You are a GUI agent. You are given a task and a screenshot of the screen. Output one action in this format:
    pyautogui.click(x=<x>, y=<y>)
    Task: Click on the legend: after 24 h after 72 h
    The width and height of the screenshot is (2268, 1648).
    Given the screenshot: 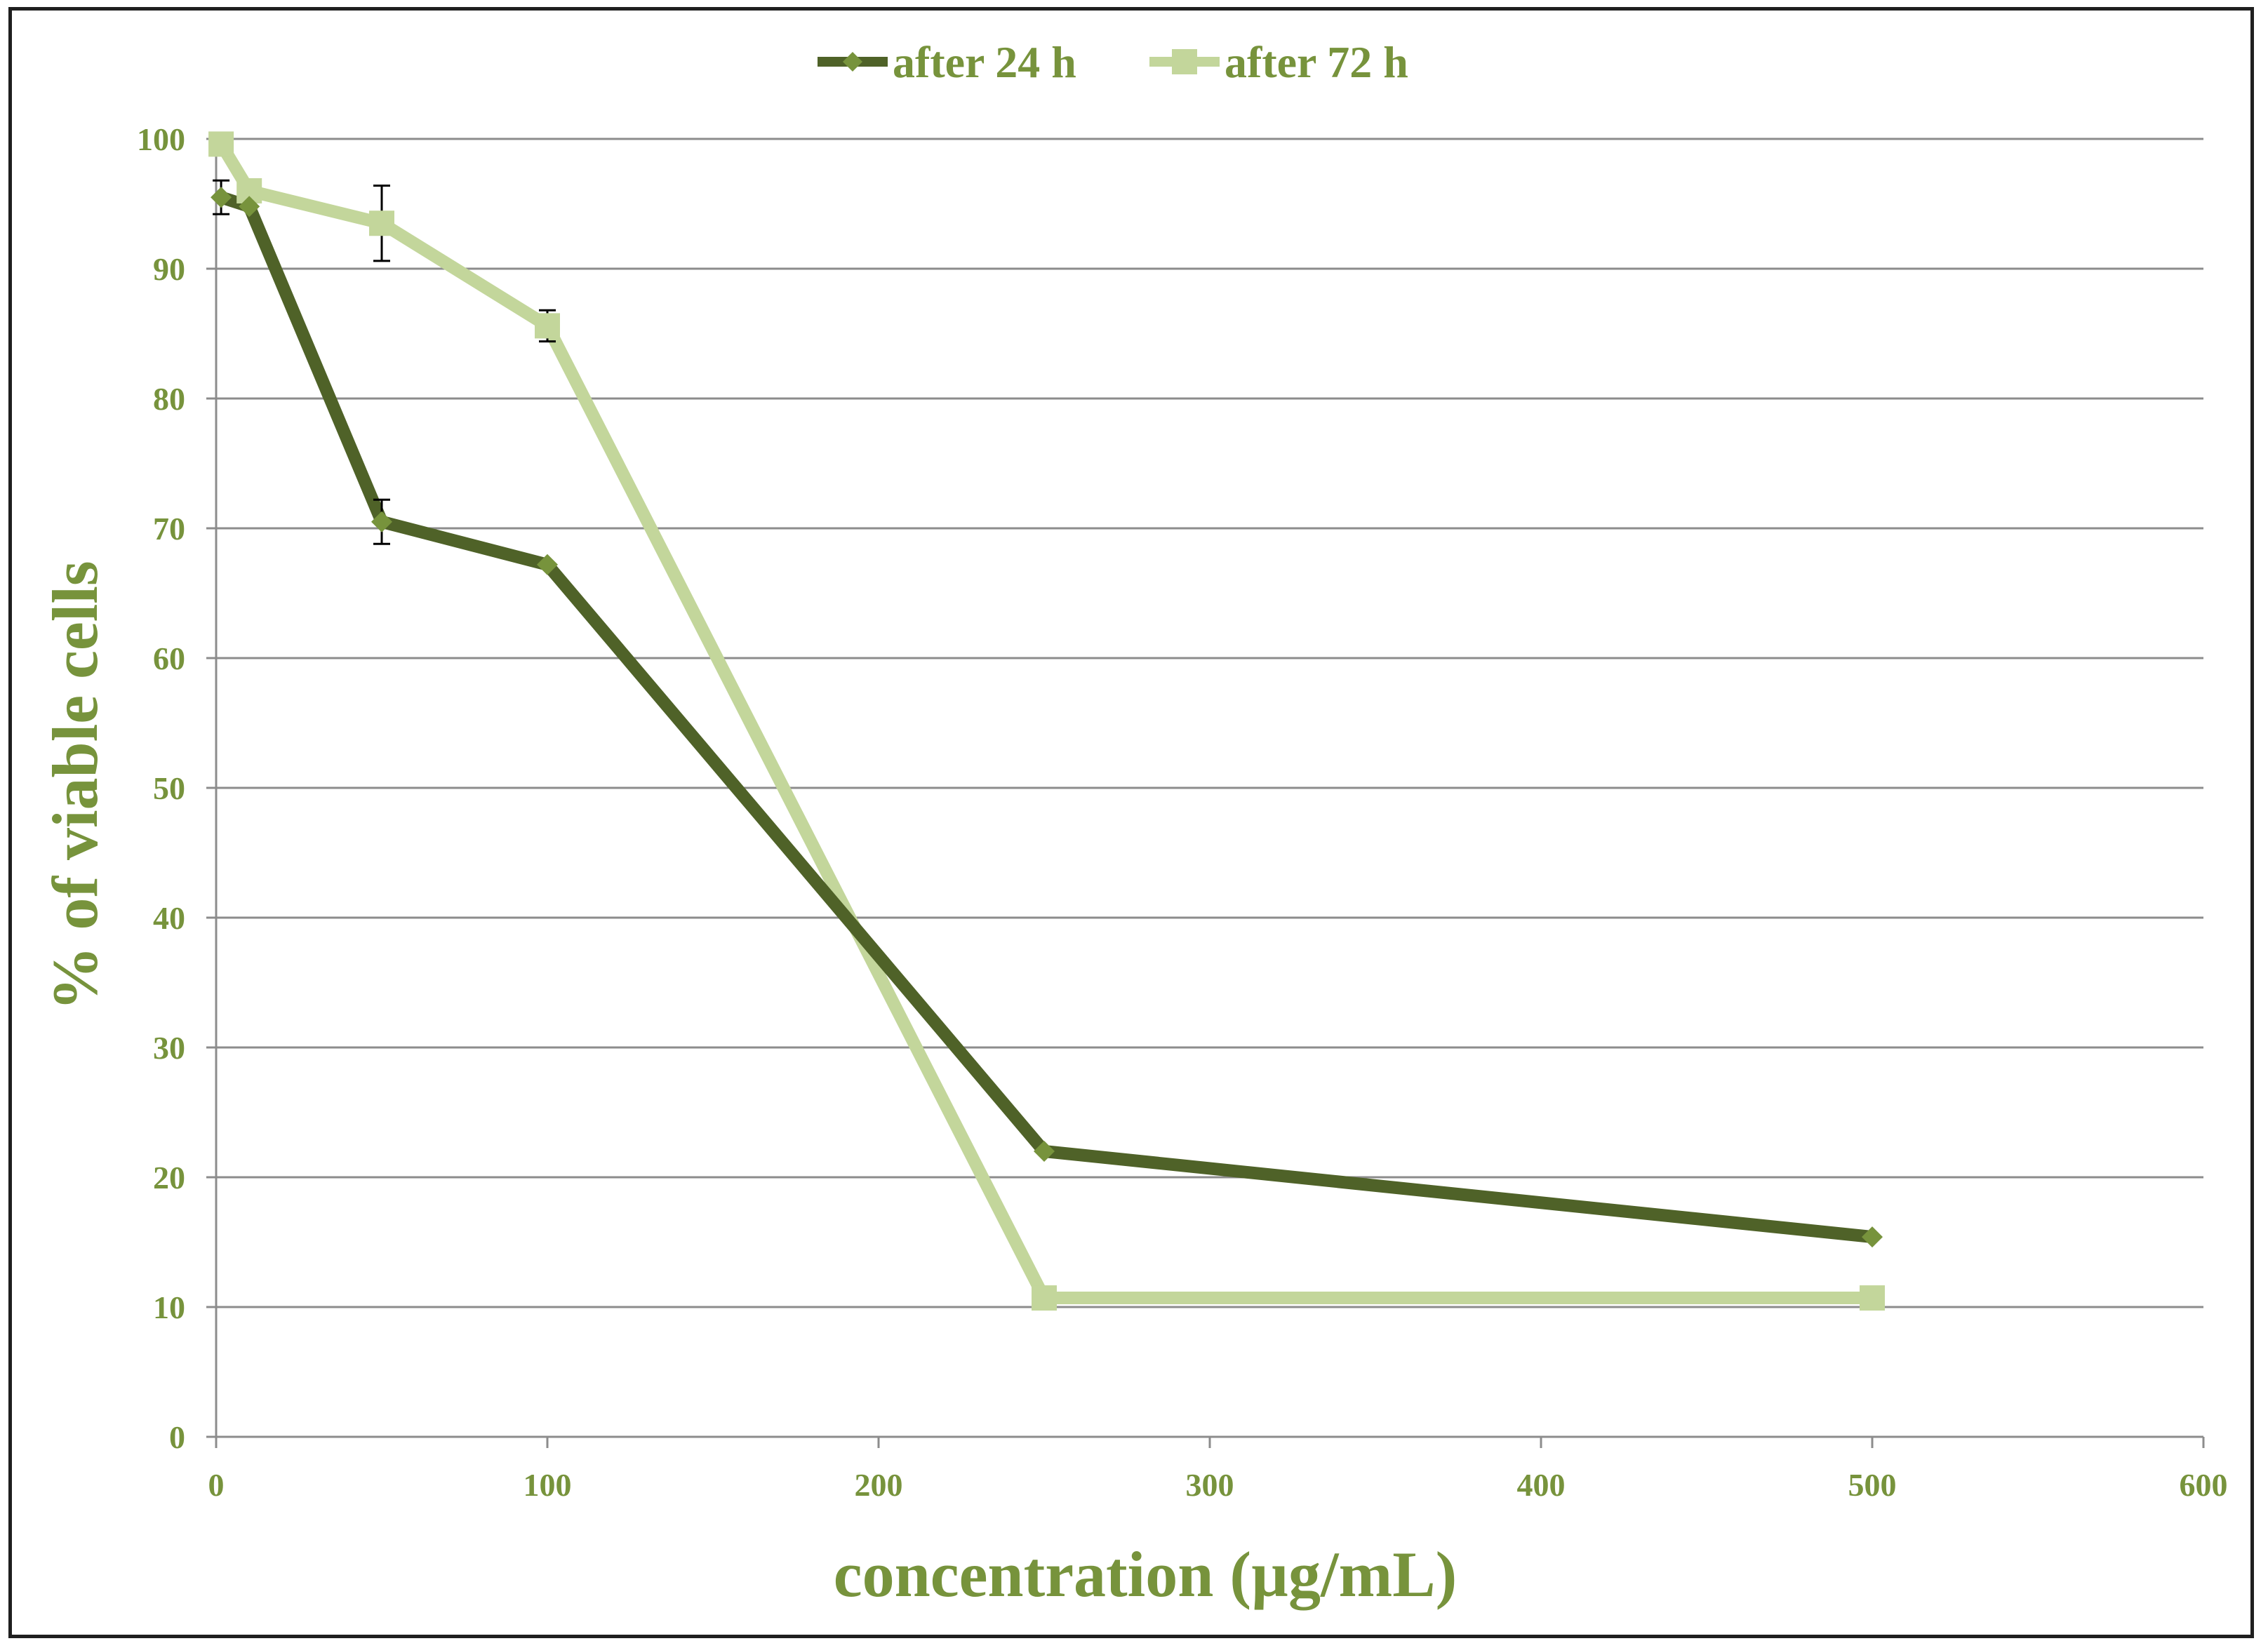 What is the action you would take?
    pyautogui.click(x=1113, y=62)
    